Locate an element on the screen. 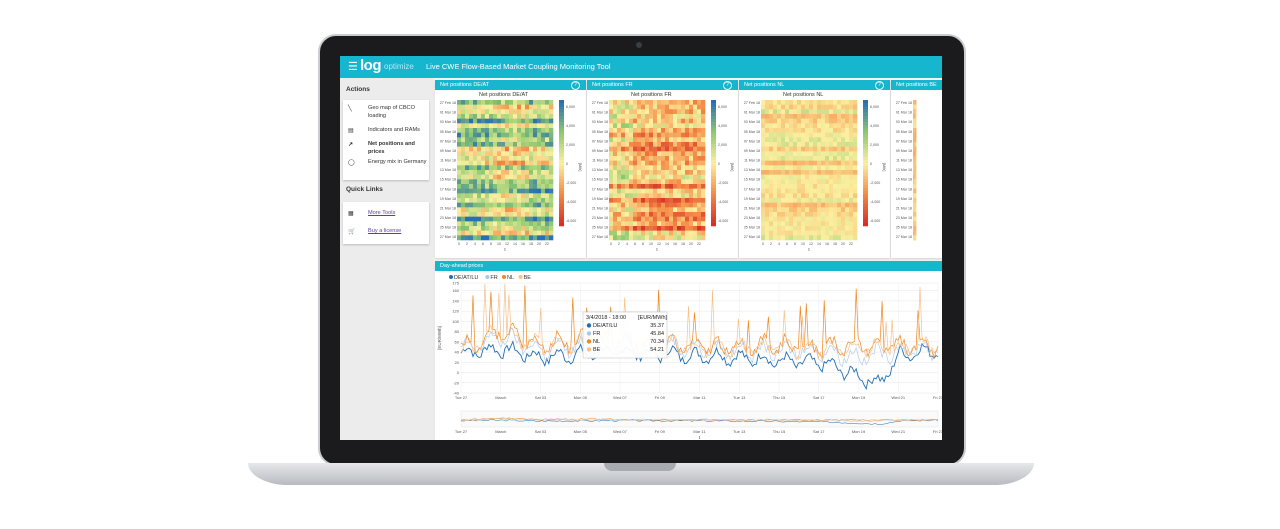  colorbar-tick: 2,000 is located at coordinates (570, 145).